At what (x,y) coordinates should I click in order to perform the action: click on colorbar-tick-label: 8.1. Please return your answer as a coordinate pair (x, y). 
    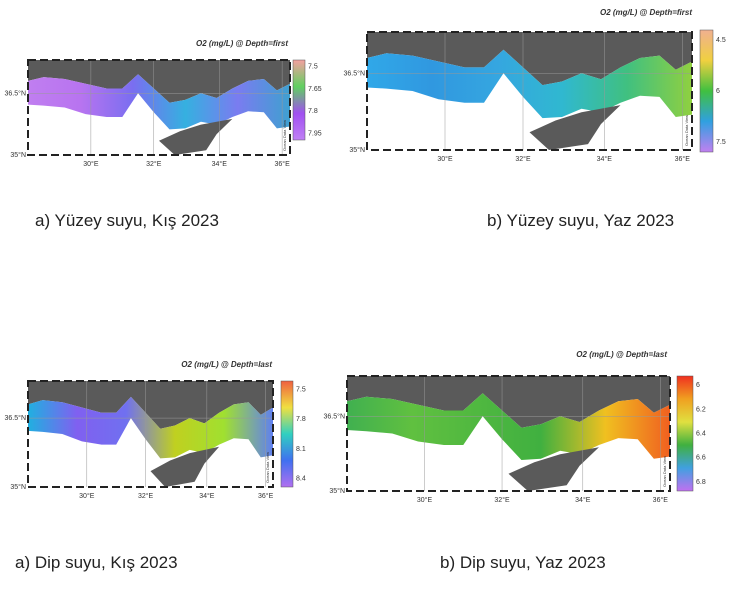
    Looking at the image, I should click on (301, 449).